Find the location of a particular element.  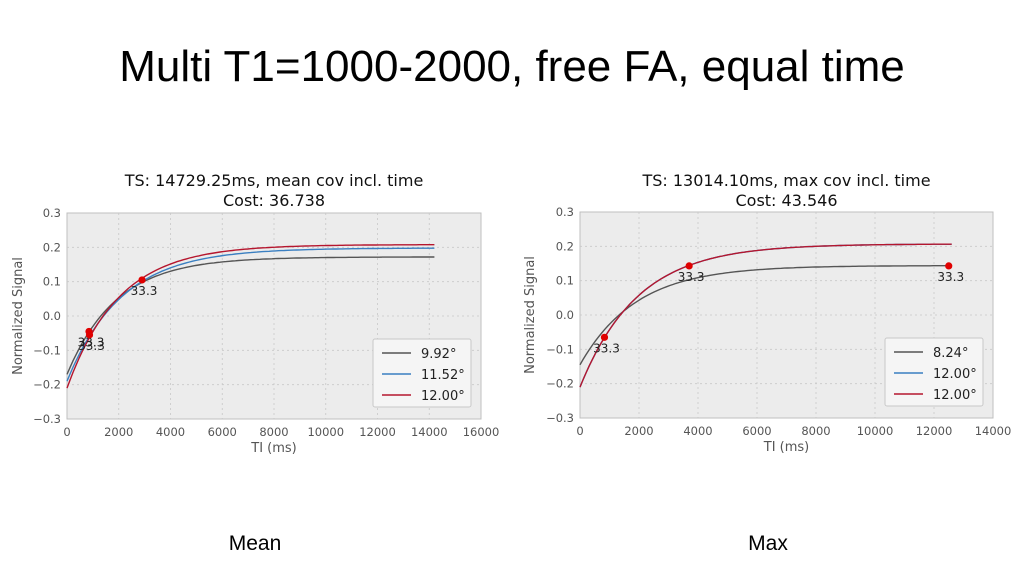

legend-label: 9.92° is located at coordinates (438, 354).